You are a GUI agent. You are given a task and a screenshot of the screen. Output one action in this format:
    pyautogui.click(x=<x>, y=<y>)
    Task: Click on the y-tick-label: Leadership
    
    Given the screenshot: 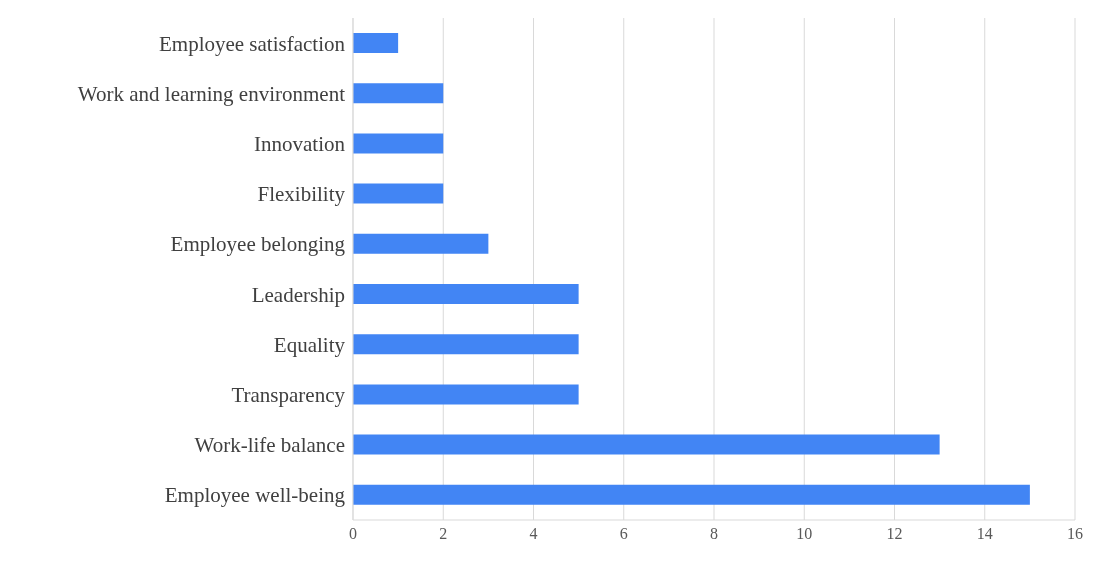 What is the action you would take?
    pyautogui.click(x=298, y=294)
    